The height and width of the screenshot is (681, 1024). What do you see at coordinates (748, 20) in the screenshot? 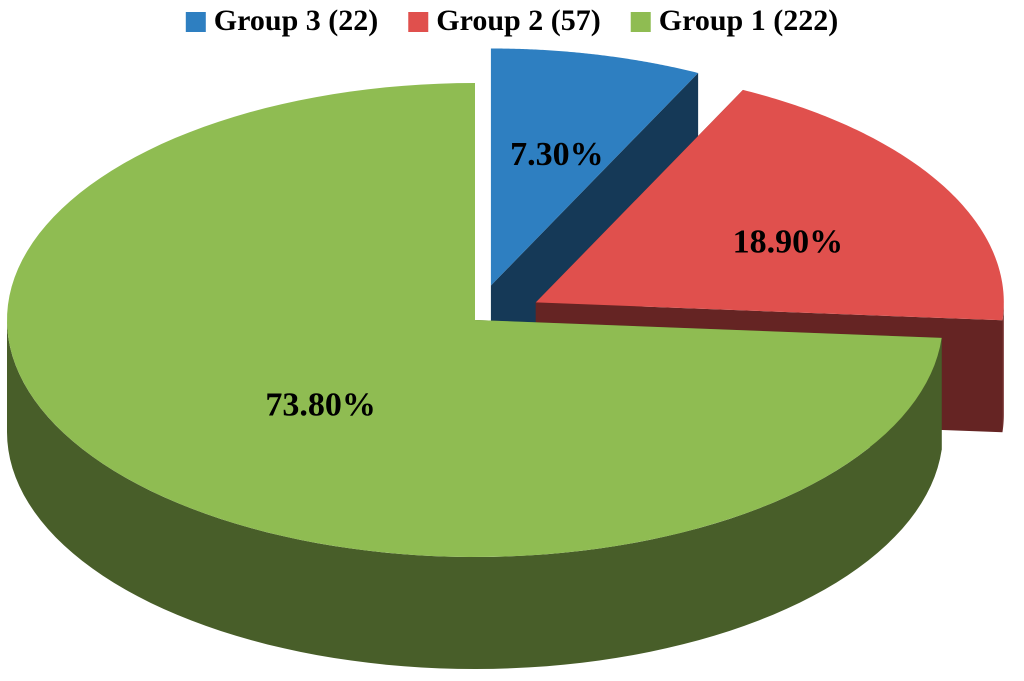
I see `legend-label: Group 1 (222)` at bounding box center [748, 20].